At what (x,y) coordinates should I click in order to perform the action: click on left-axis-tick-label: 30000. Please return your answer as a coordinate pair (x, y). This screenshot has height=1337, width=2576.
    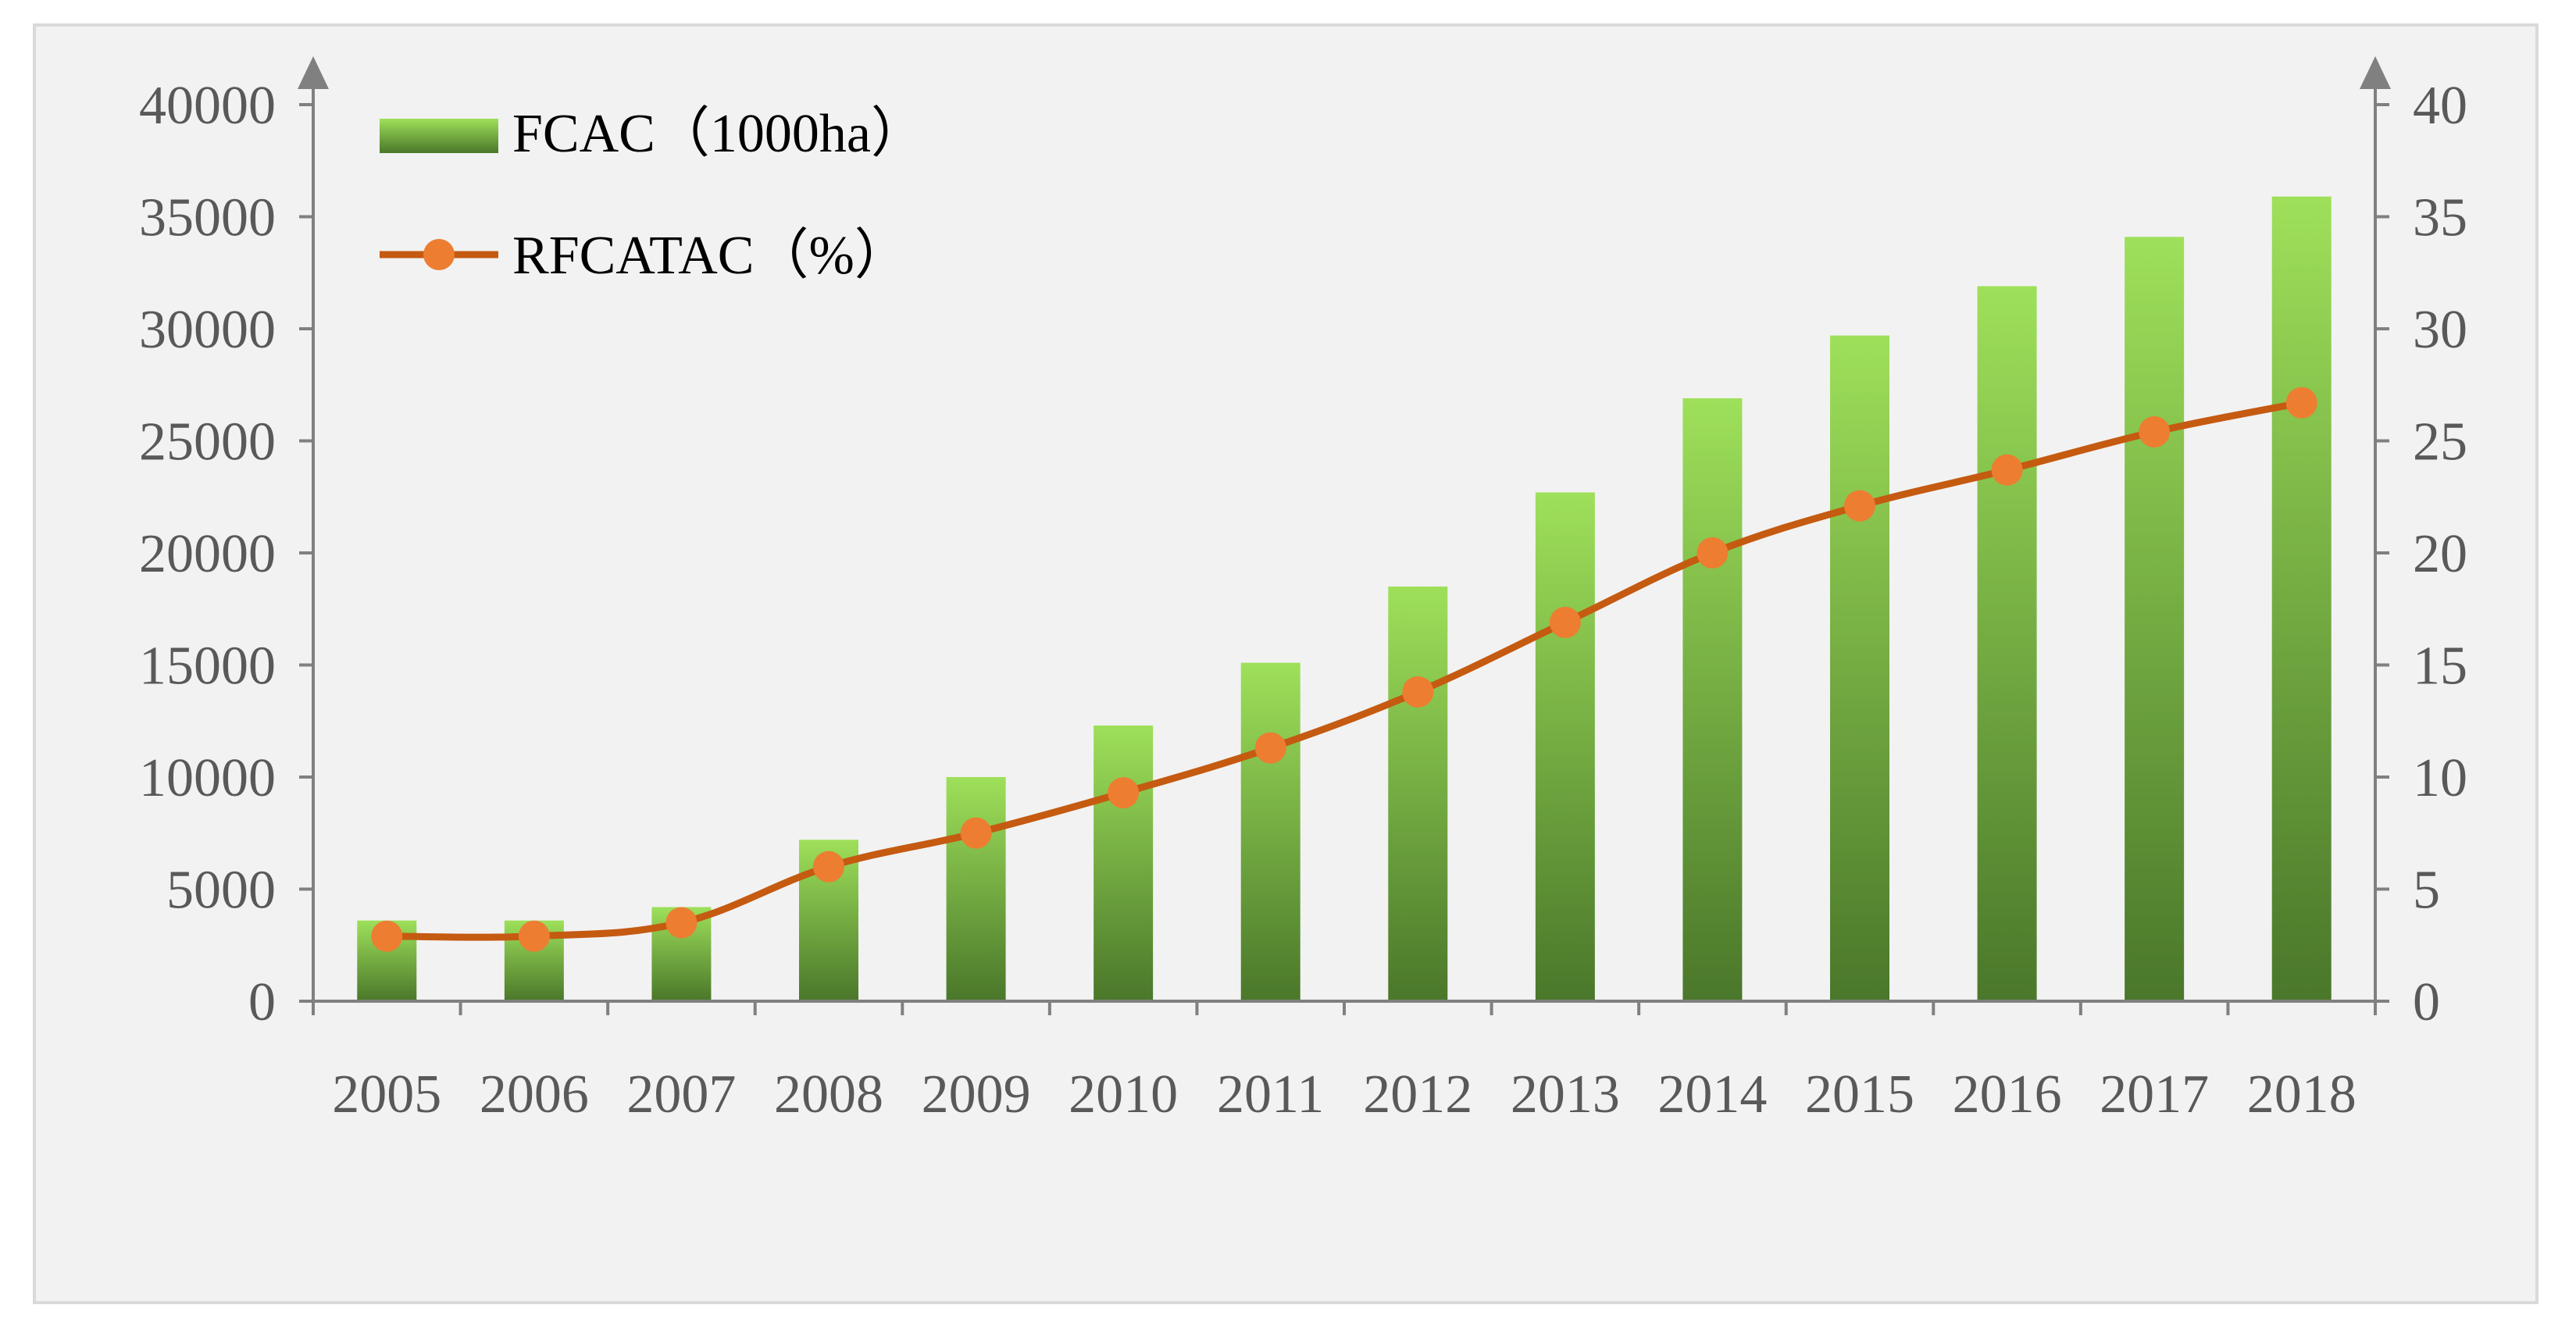
    Looking at the image, I should click on (207, 330).